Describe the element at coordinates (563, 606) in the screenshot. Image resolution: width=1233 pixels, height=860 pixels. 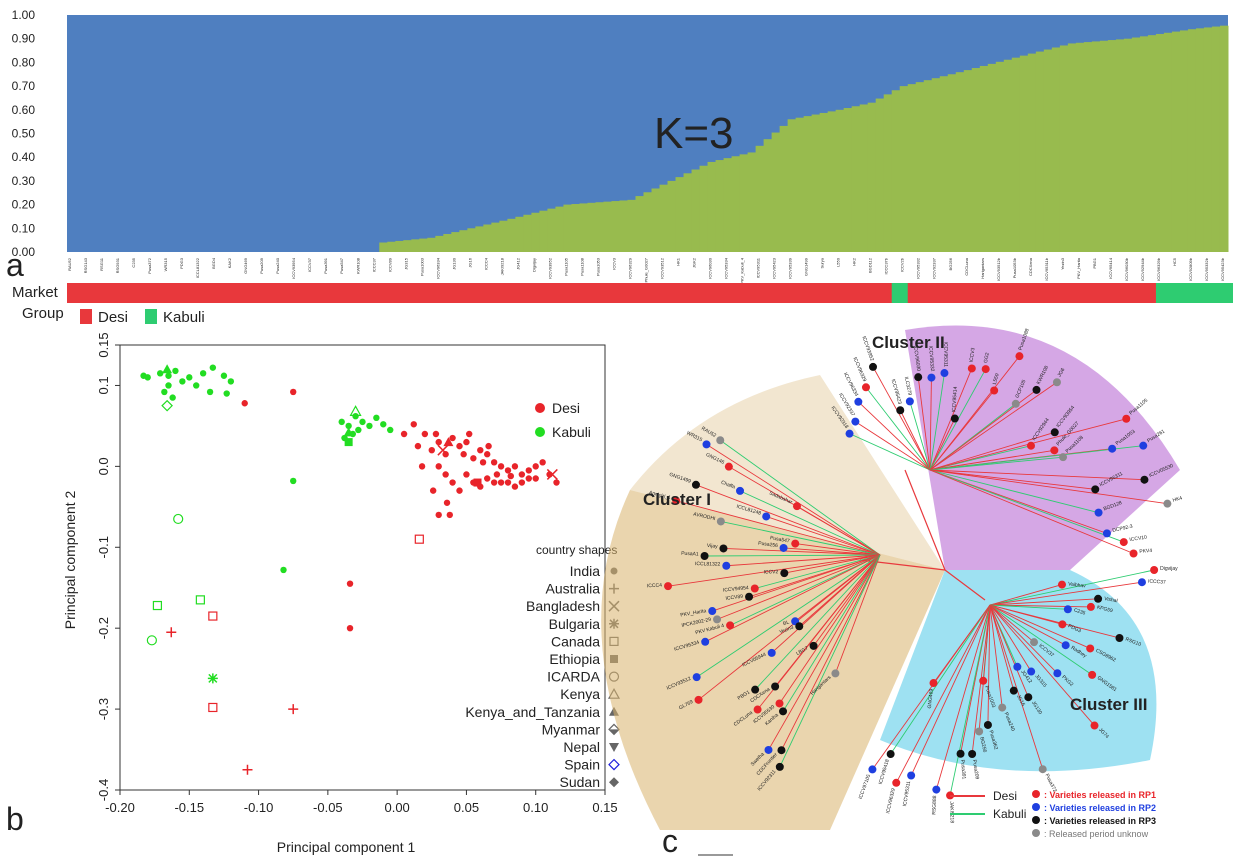
I see `shape-legend-label: Bangladesh` at that location.